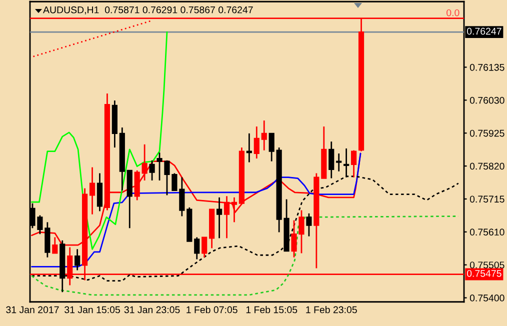  Describe the element at coordinates (32, 310) in the screenshot. I see `x-tick-label: 31 Jan 2017` at that location.